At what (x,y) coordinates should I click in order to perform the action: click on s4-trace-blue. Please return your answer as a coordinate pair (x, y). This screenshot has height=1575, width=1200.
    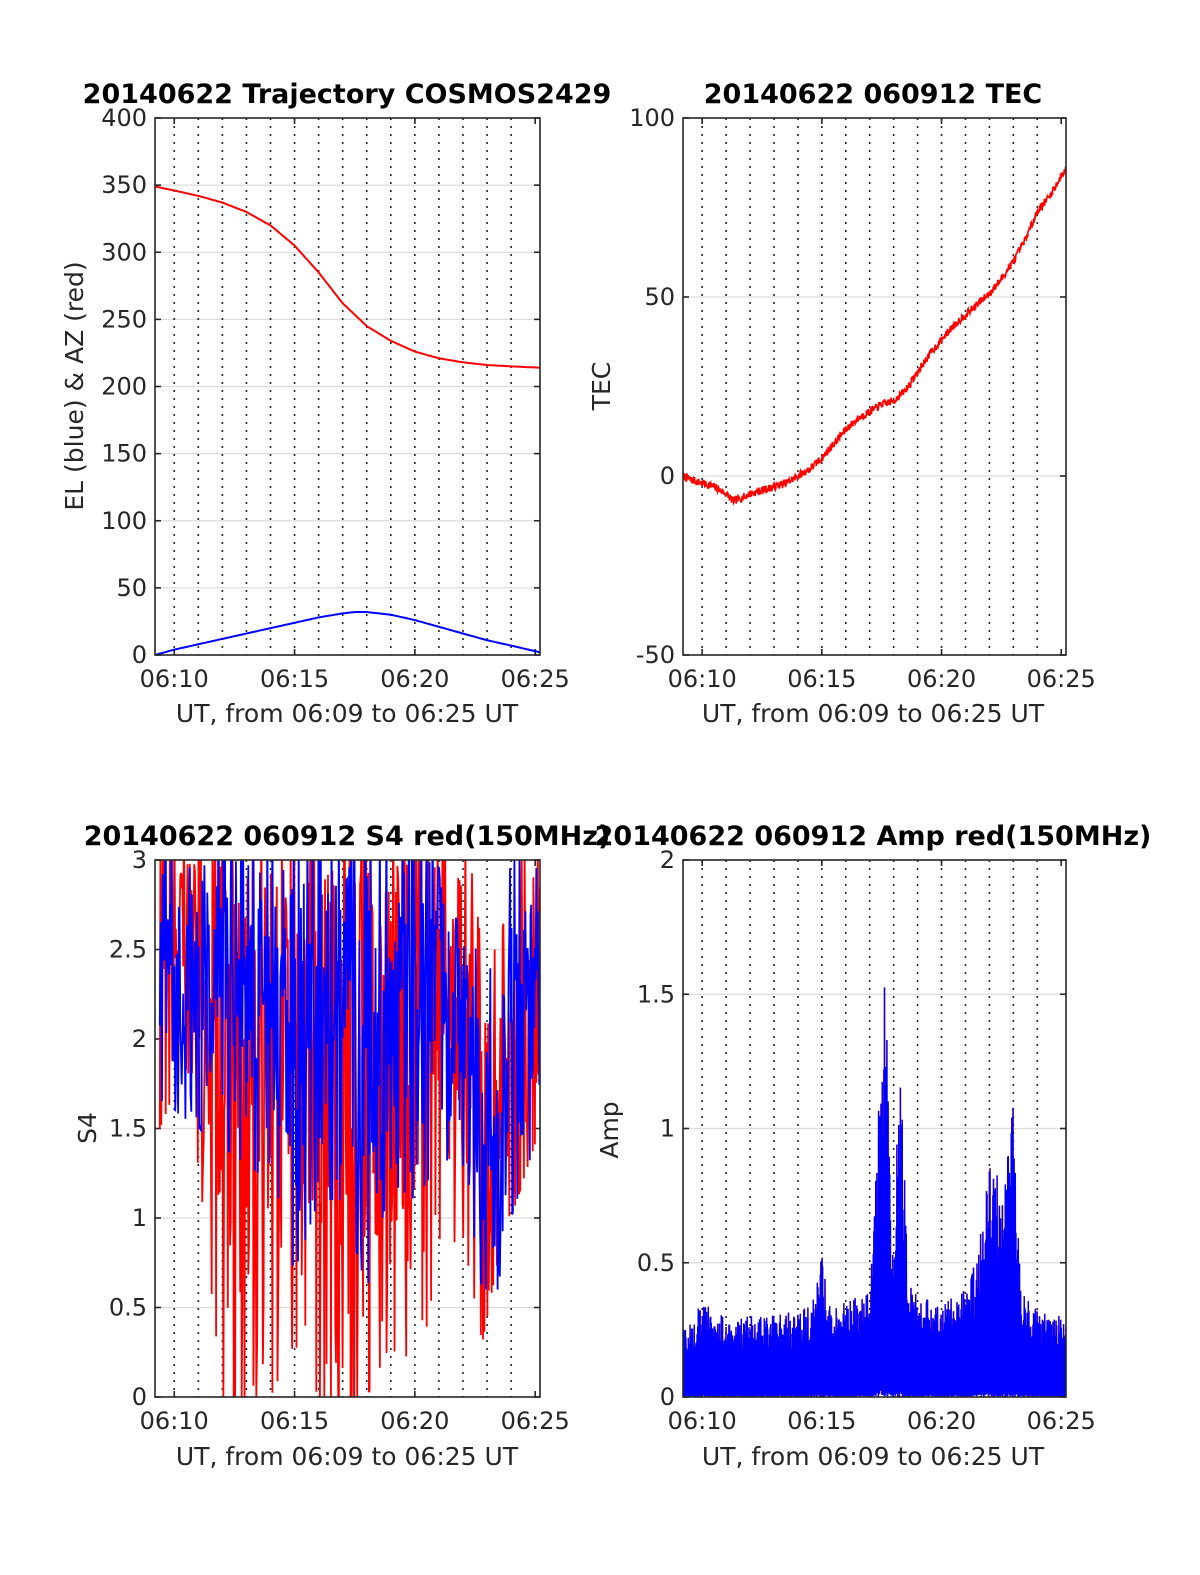
    Looking at the image, I should click on (349, 1075).